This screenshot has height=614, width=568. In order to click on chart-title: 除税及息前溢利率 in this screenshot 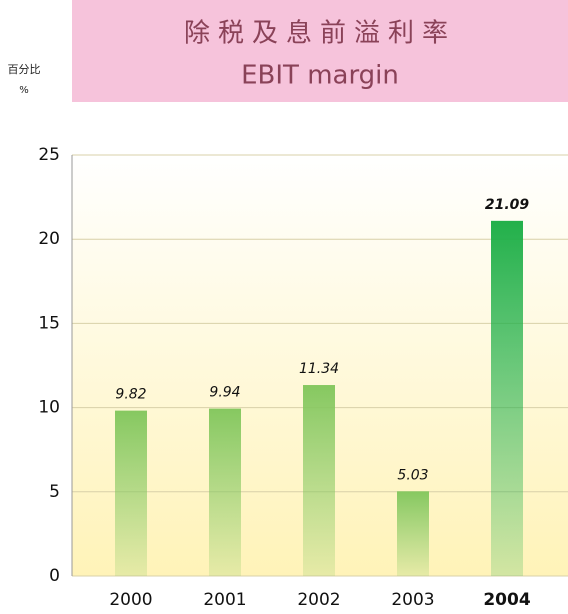, I will do `click(320, 34)`.